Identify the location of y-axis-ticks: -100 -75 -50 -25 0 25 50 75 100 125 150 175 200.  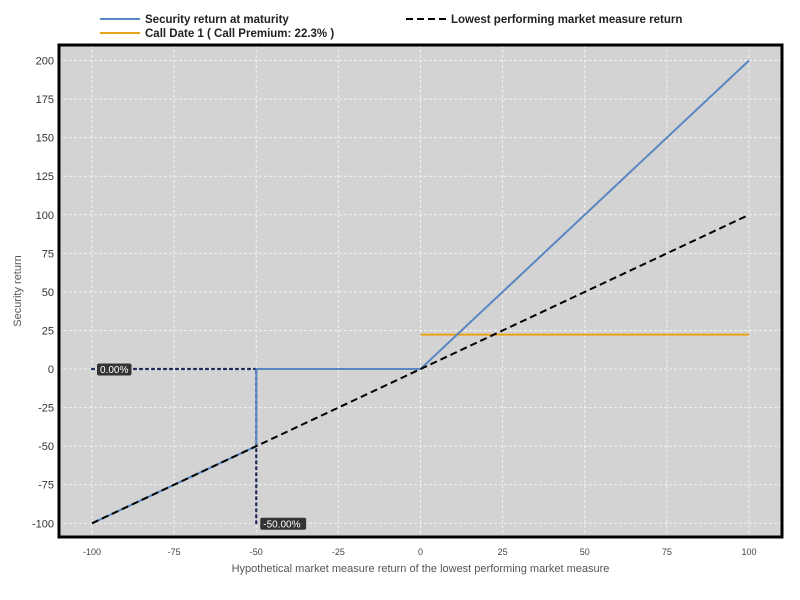
(43, 293).